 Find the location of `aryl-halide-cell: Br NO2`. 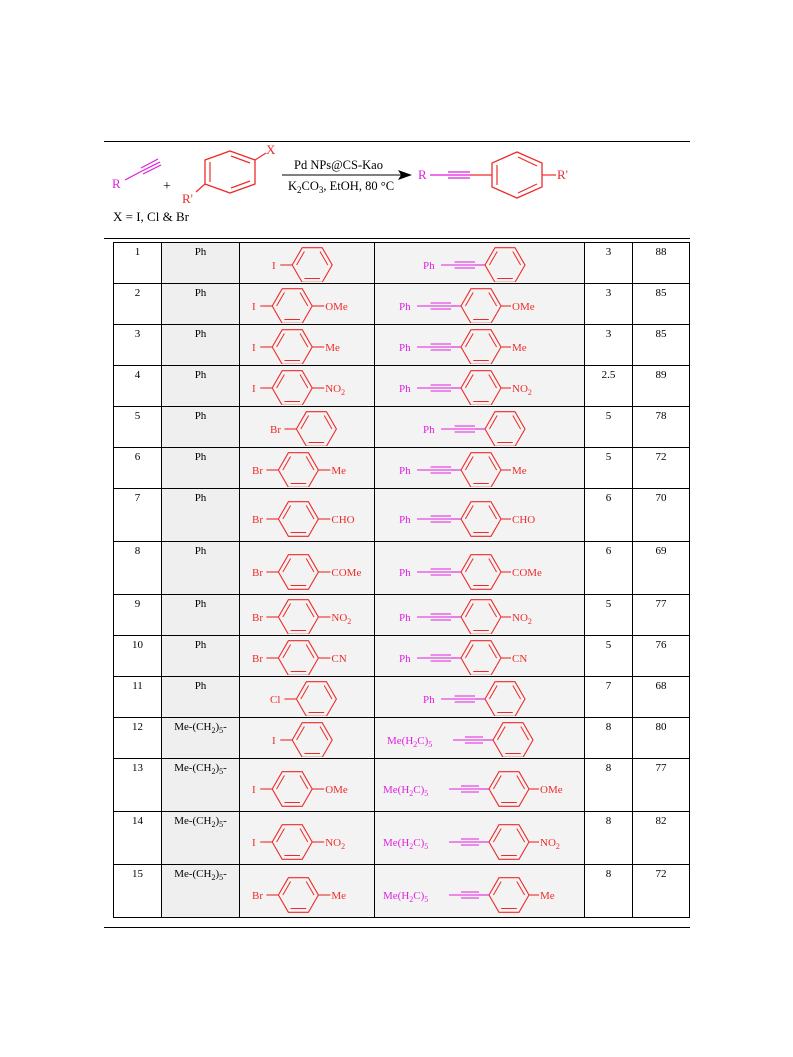

aryl-halide-cell: Br NO2 is located at coordinates (307, 615).